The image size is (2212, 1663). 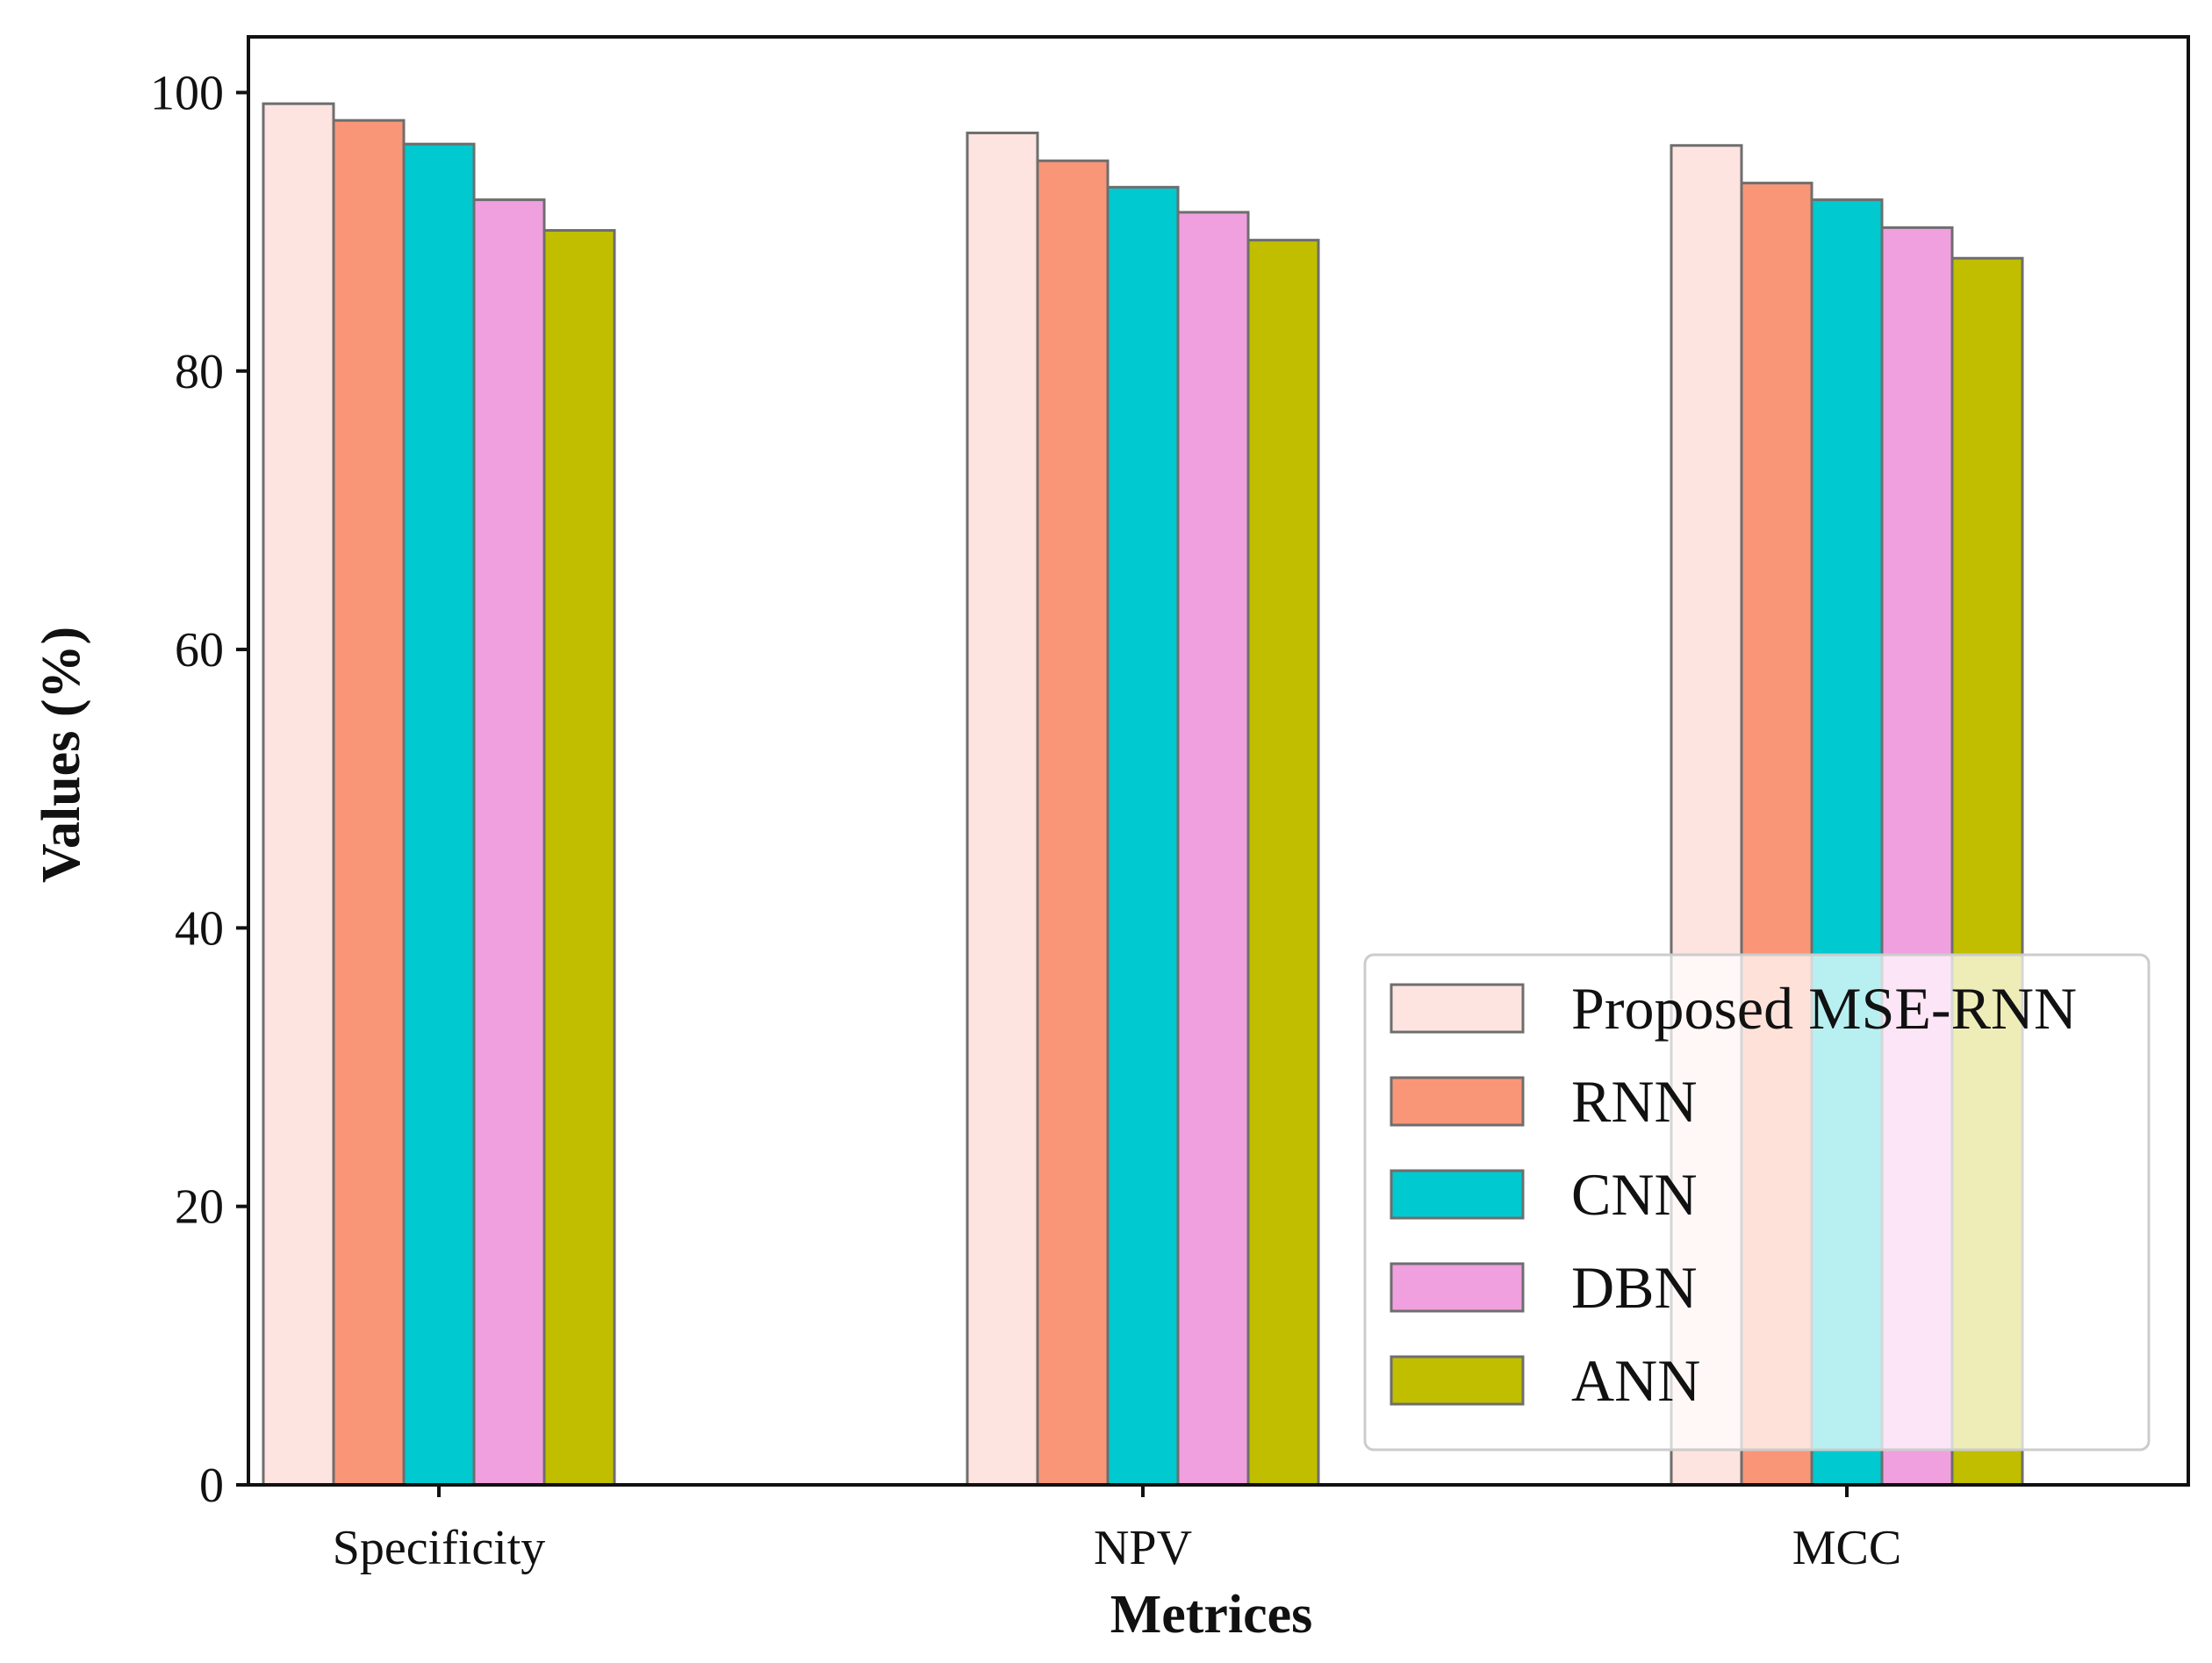 What do you see at coordinates (1457, 1380) in the screenshot?
I see `legend-swatch-ann` at bounding box center [1457, 1380].